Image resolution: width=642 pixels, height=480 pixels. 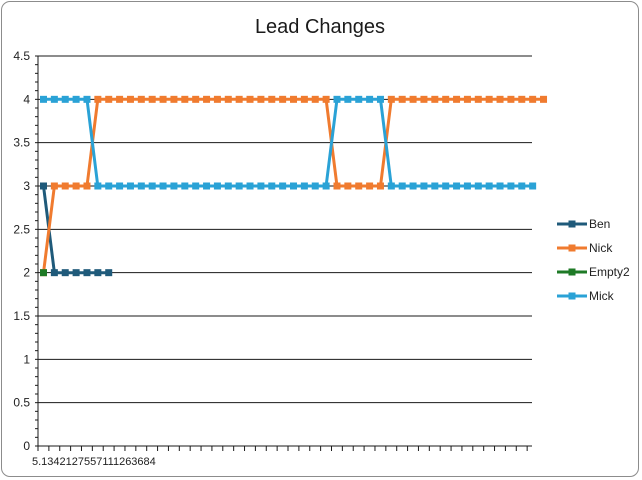 I want to click on y-tick-label: 3, so click(x=26, y=186).